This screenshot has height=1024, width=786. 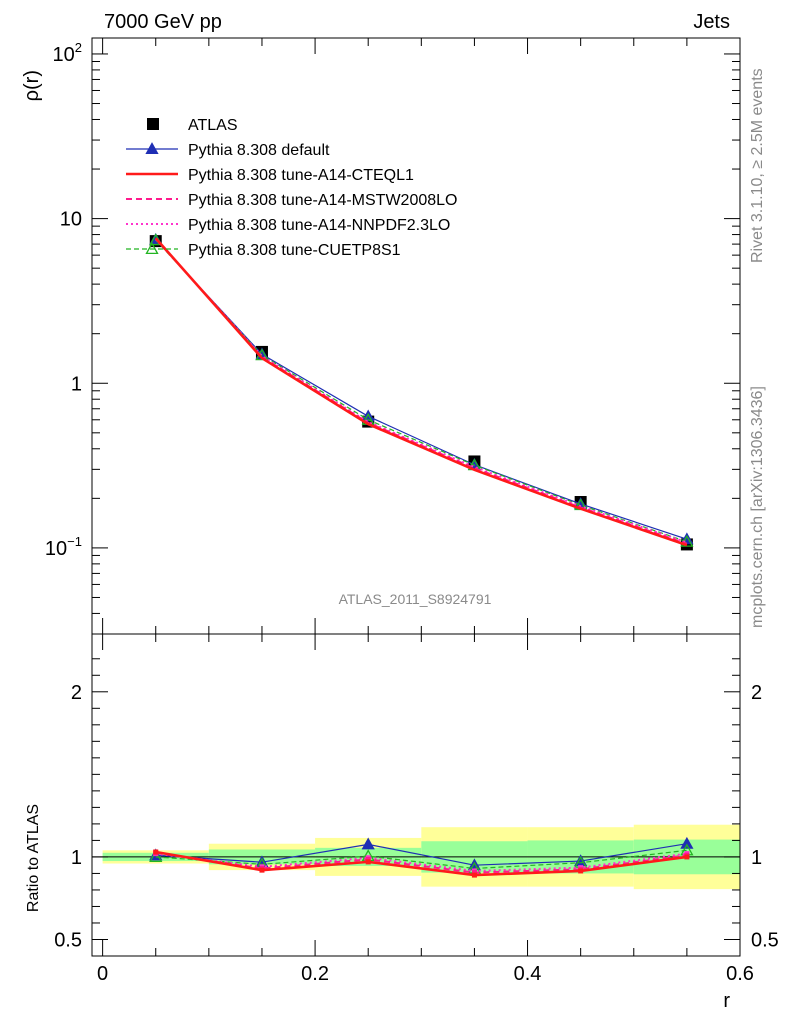 I want to click on x-tick-label: 0.6, so click(x=740, y=974).